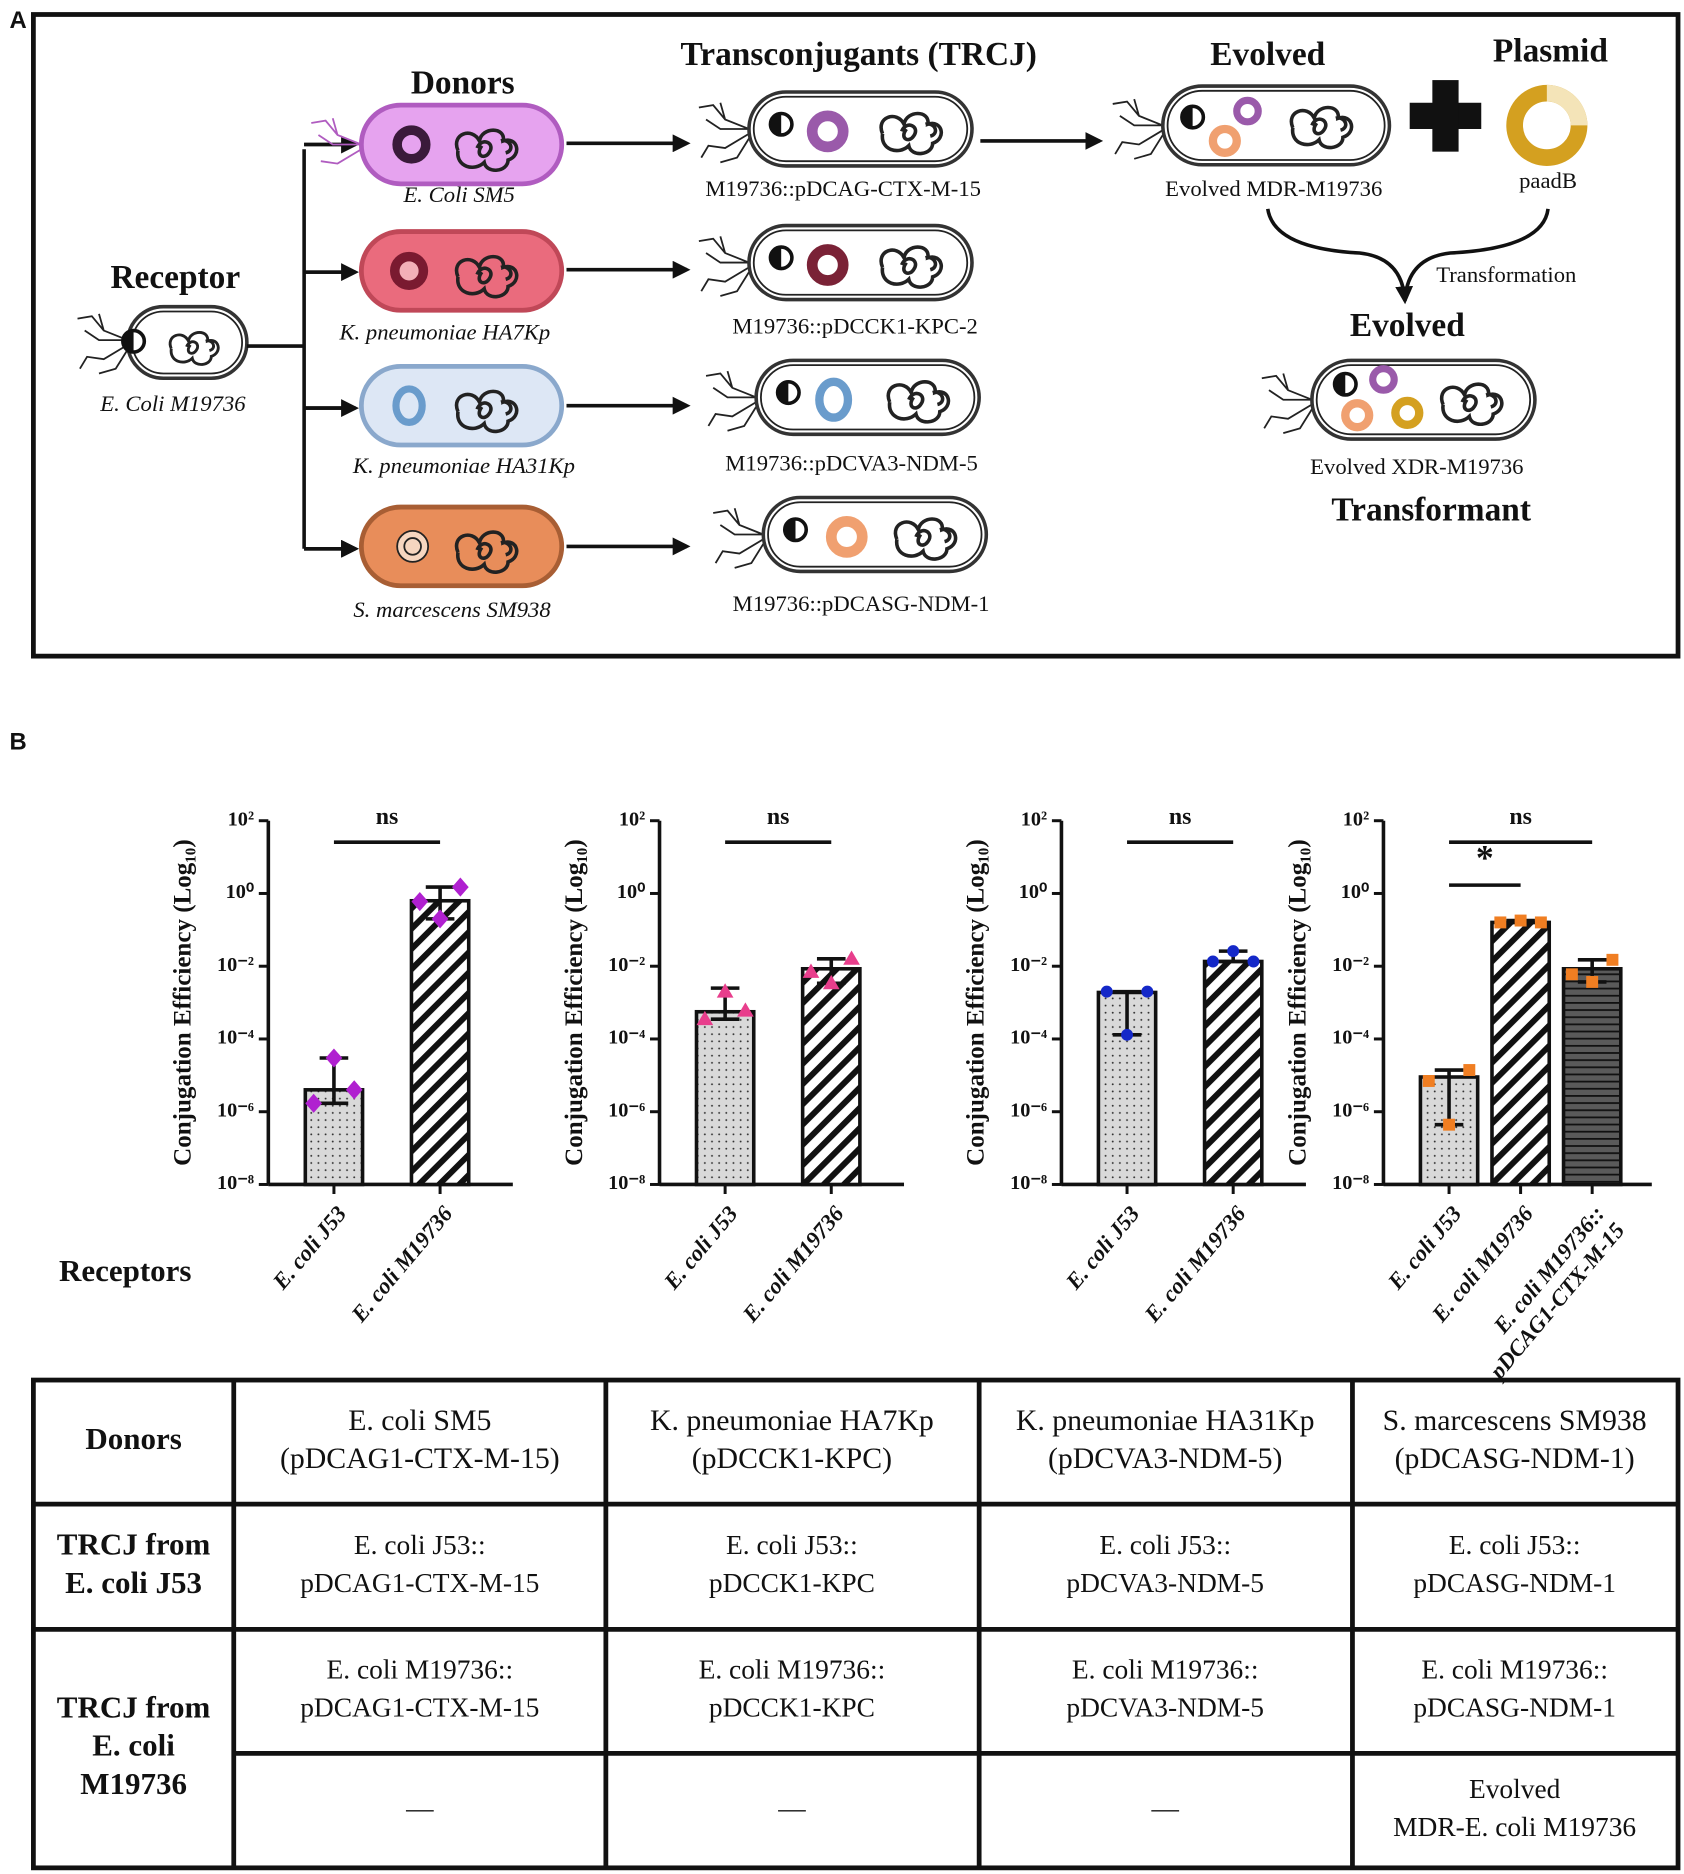 The width and height of the screenshot is (1684, 1874). Describe the element at coordinates (419, 1420) in the screenshot. I see `table-cell: E. coli SM5` at that location.